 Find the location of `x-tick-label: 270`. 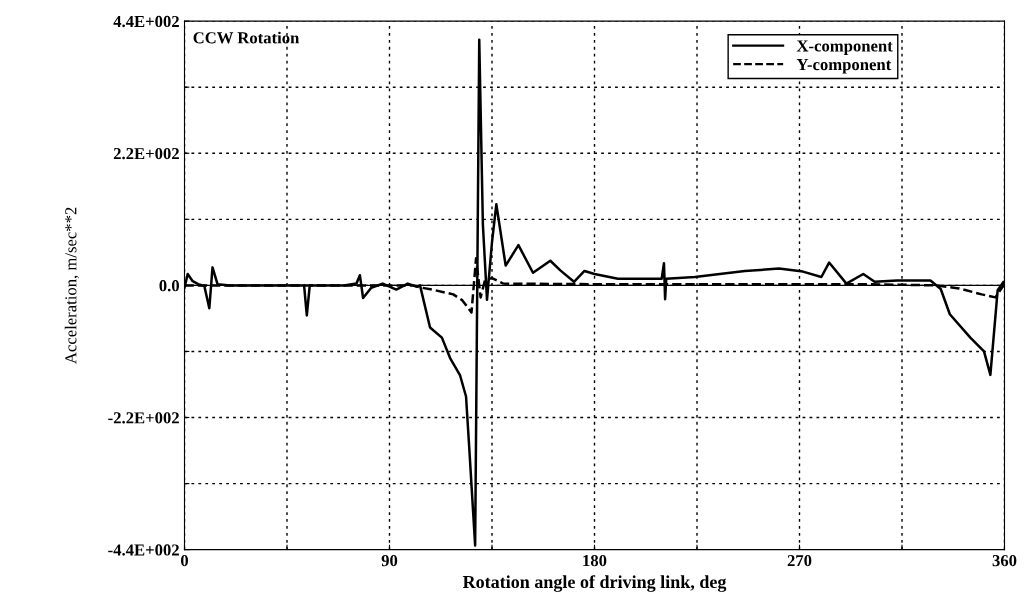

x-tick-label: 270 is located at coordinates (799, 560).